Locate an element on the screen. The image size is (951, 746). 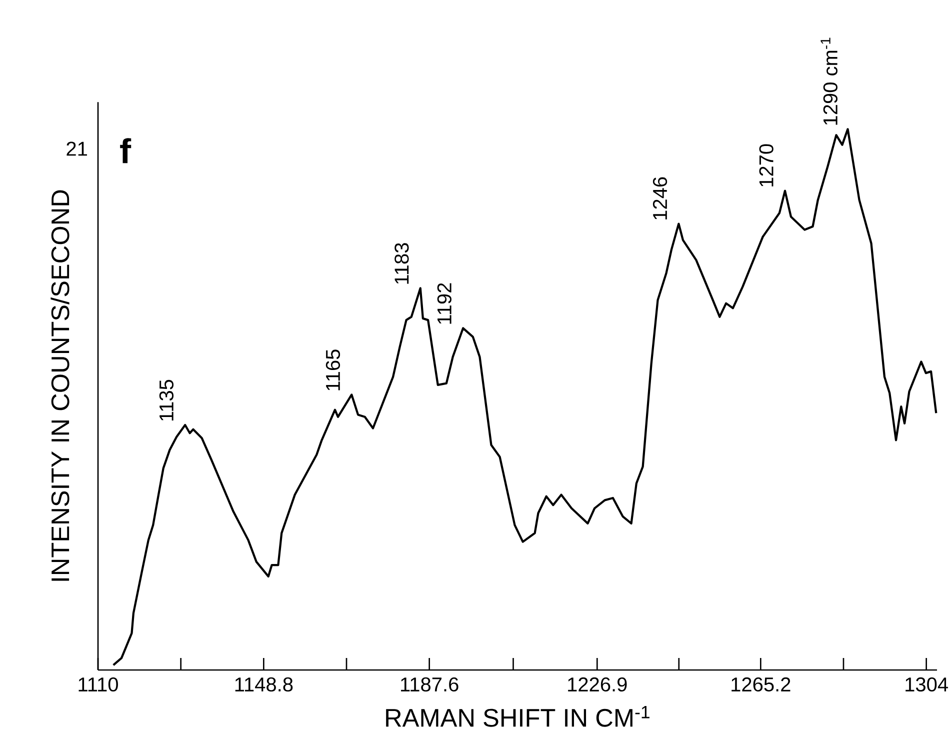
annotation: 1270 is located at coordinates (766, 165).